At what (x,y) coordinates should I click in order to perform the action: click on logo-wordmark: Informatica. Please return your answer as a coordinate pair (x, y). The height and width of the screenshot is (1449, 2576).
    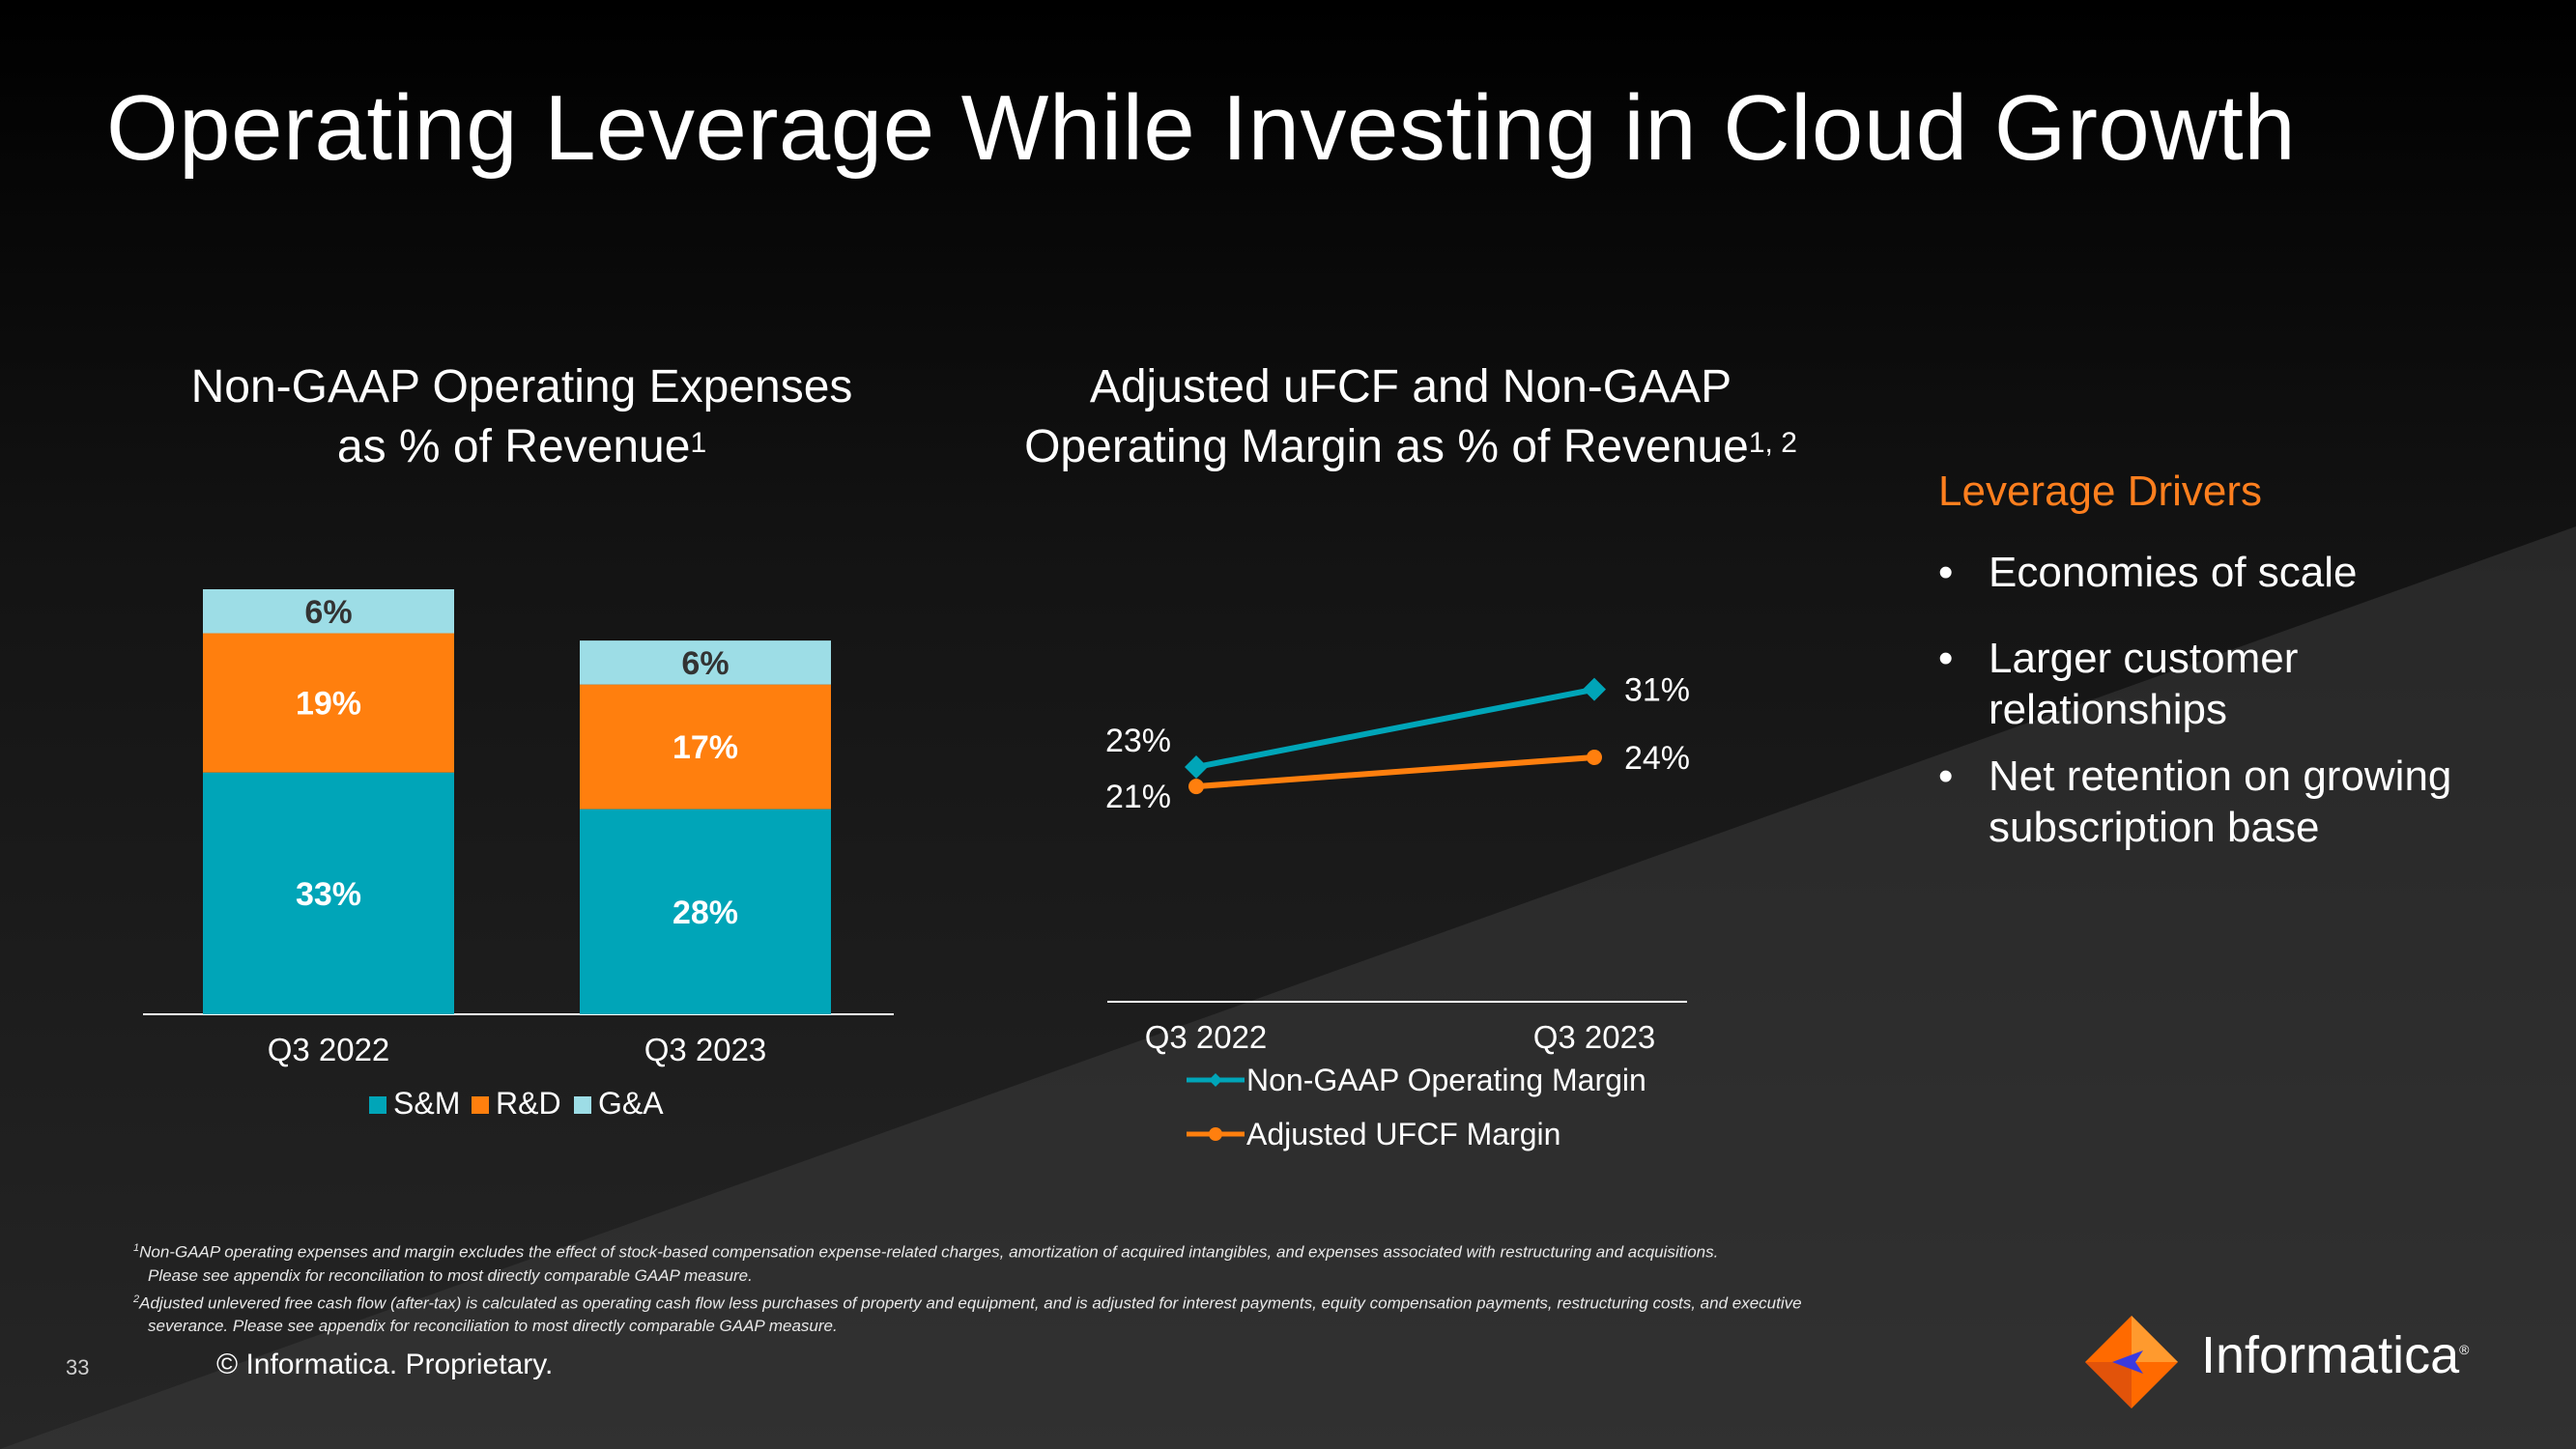
    Looking at the image, I should click on (2331, 1355).